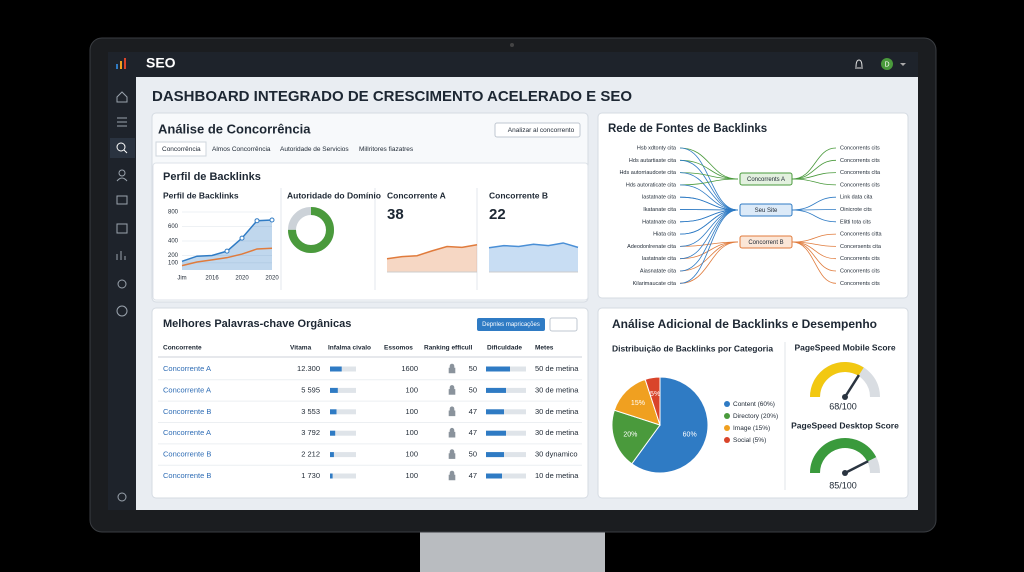  I want to click on options-button, so click(563, 324).